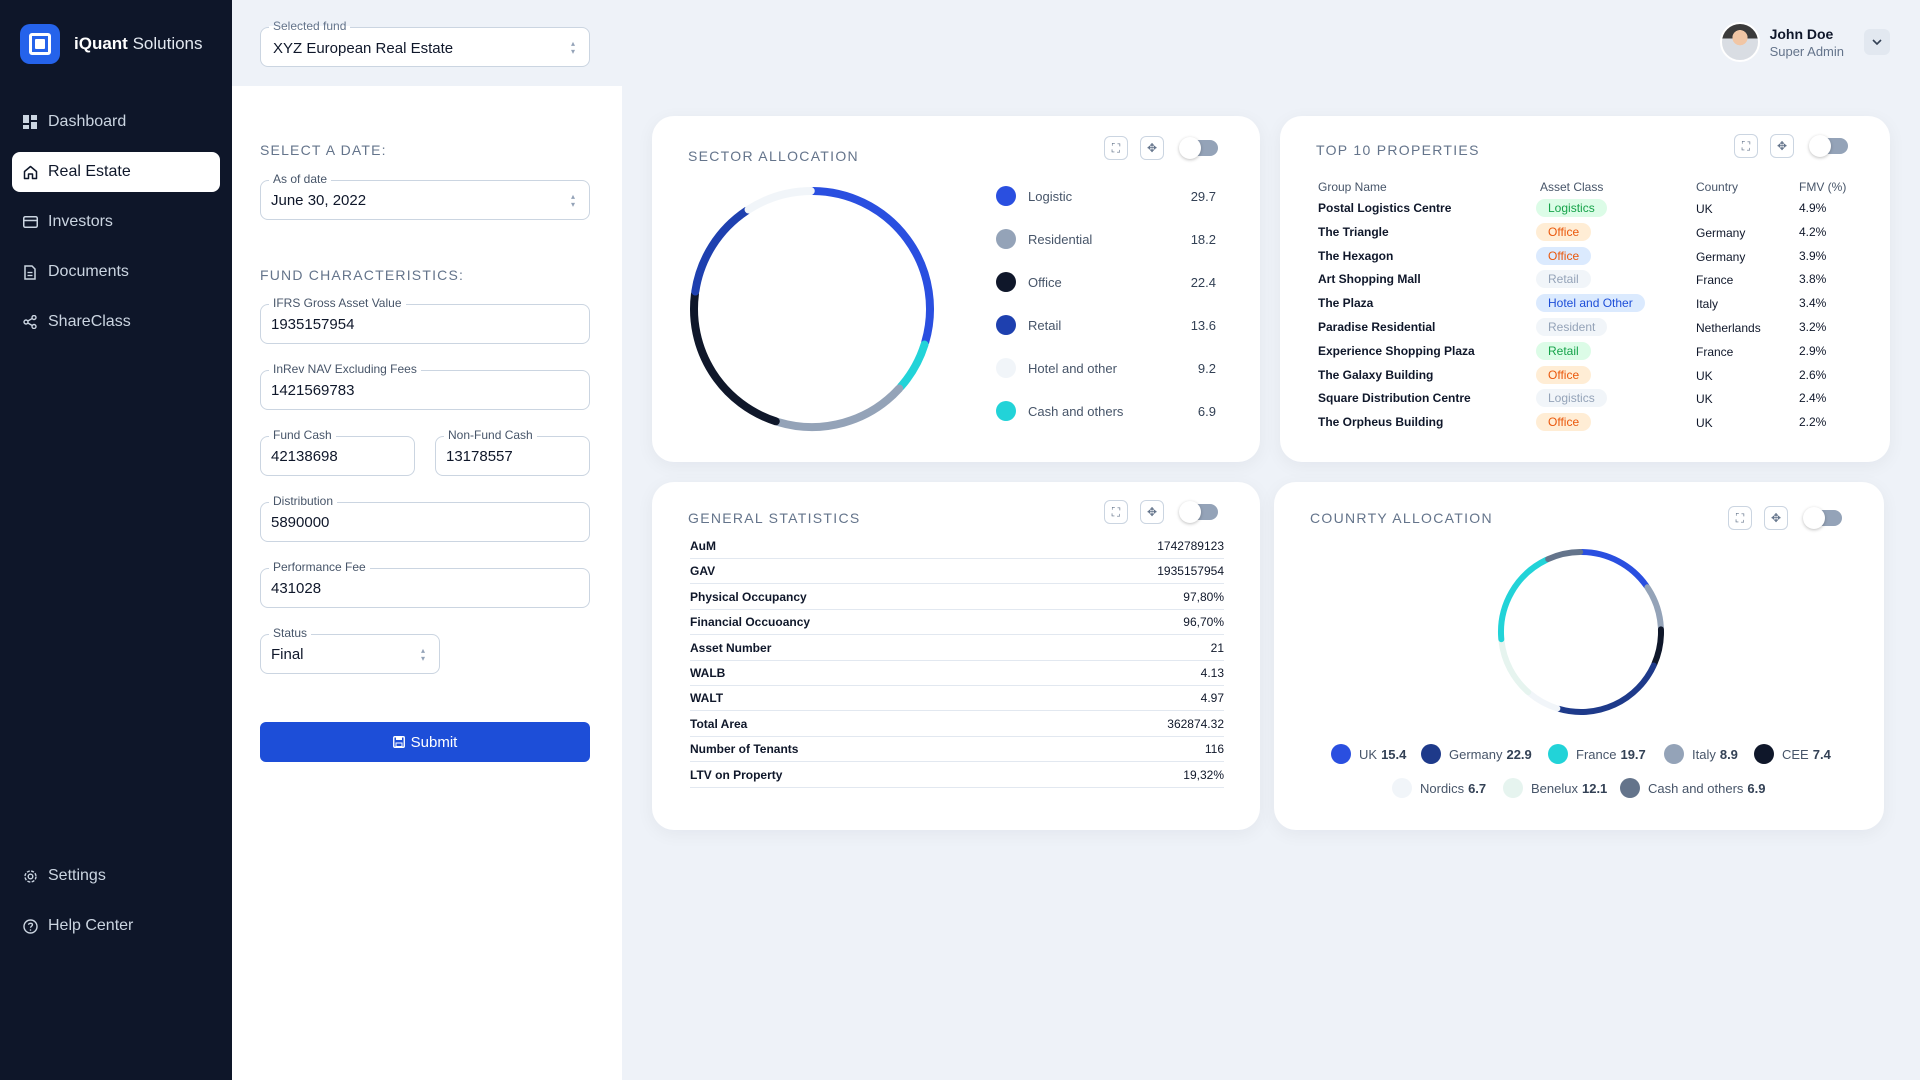 The image size is (1920, 1080). Describe the element at coordinates (116, 322) in the screenshot. I see `nav-item-shareclass: ShareClass` at that location.